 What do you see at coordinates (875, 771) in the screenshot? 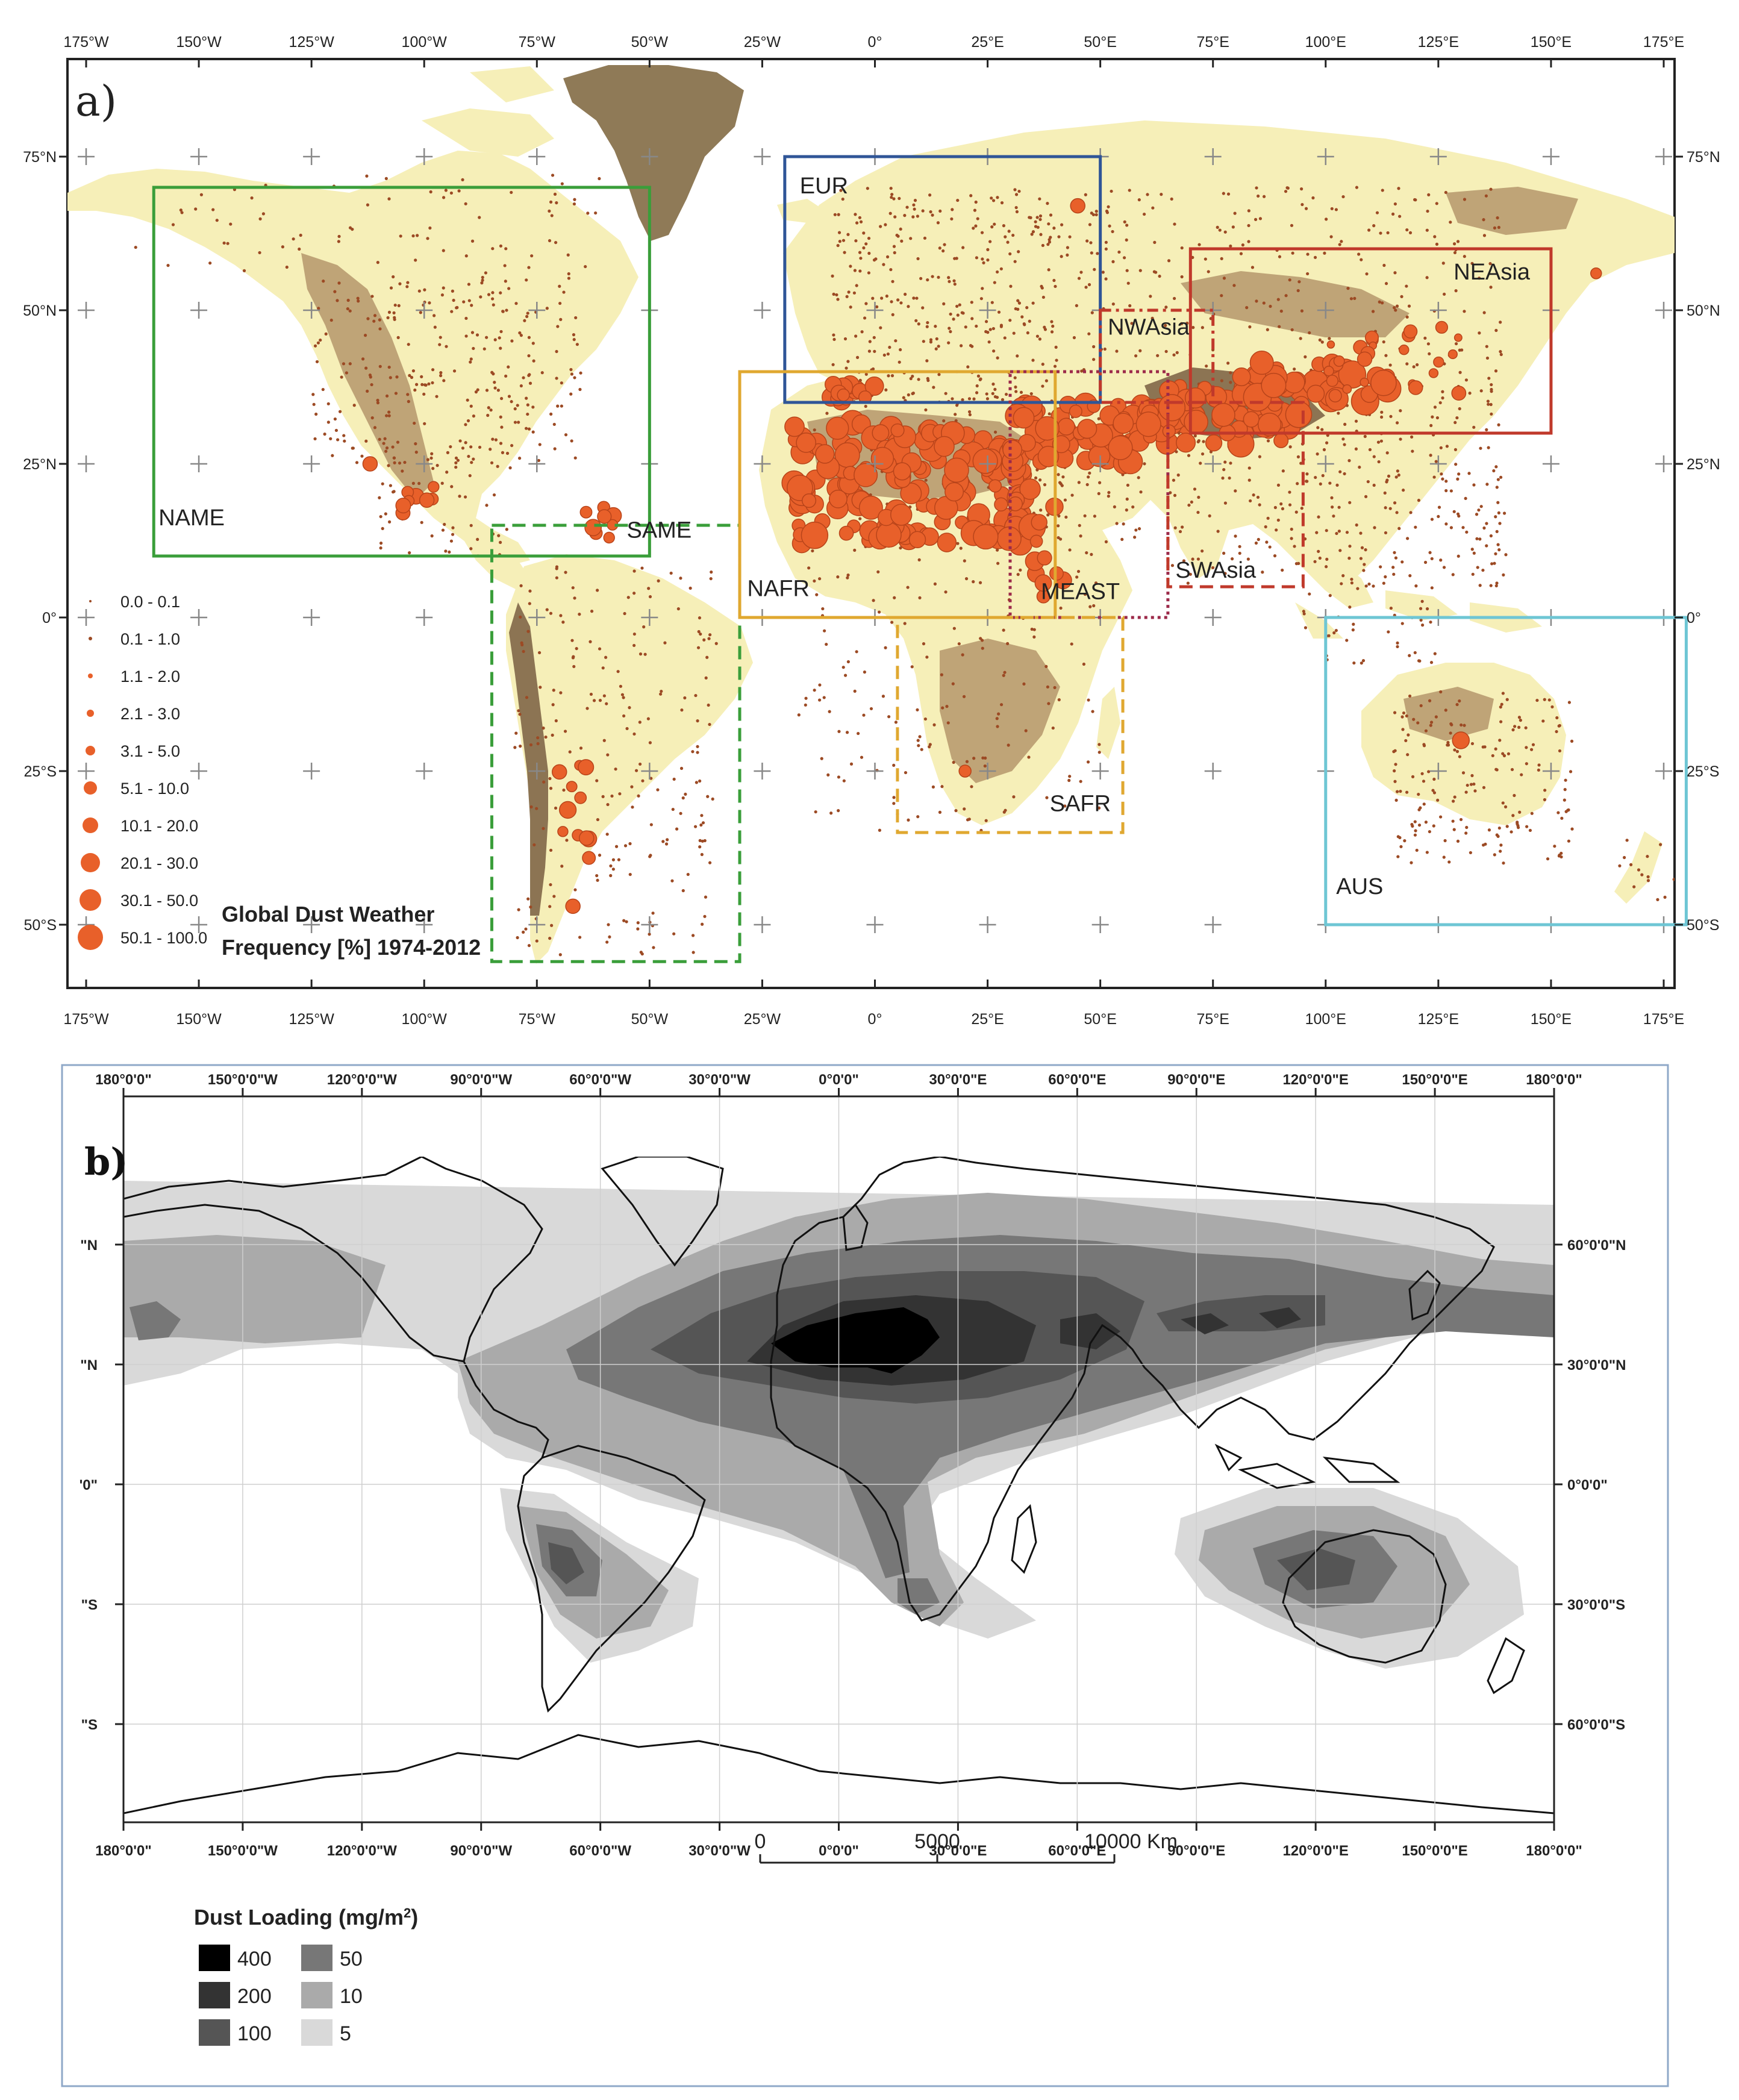
I see `grid-cross` at bounding box center [875, 771].